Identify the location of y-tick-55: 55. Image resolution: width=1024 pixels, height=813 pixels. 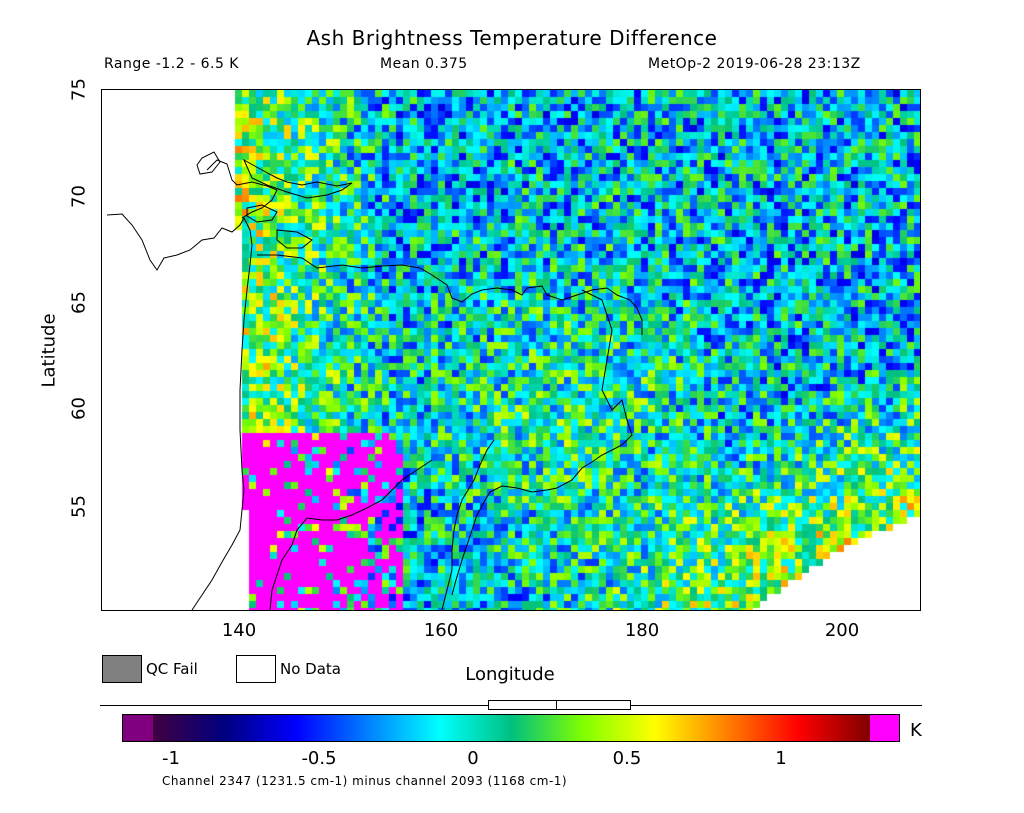
(79, 506).